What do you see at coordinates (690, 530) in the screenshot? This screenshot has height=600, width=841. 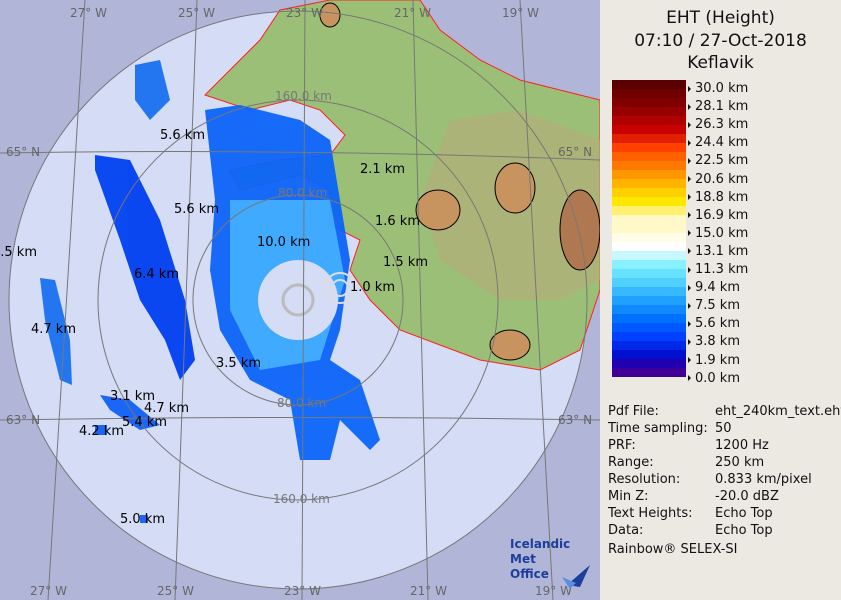 I see `info-row: Data: Echo Top` at bounding box center [690, 530].